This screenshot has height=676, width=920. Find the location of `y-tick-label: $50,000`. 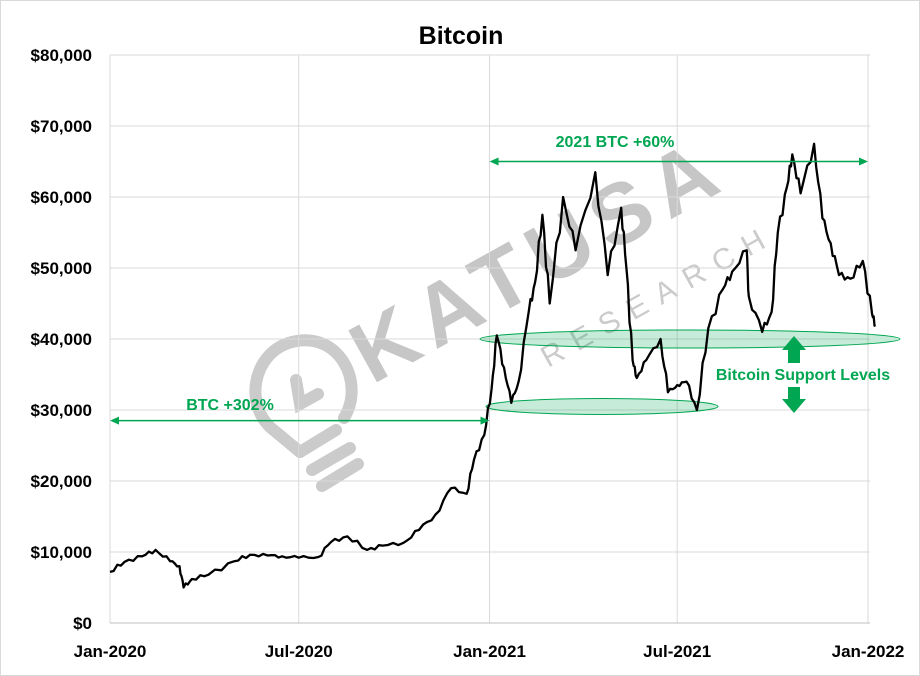

y-tick-label: $50,000 is located at coordinates (61, 268).